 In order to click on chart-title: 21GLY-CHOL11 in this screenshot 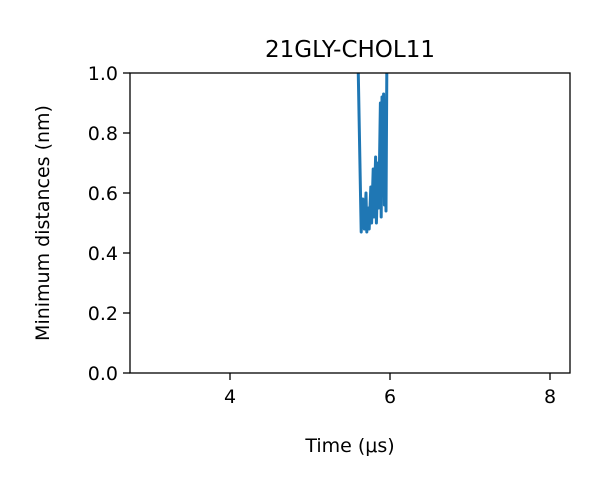, I will do `click(350, 50)`.